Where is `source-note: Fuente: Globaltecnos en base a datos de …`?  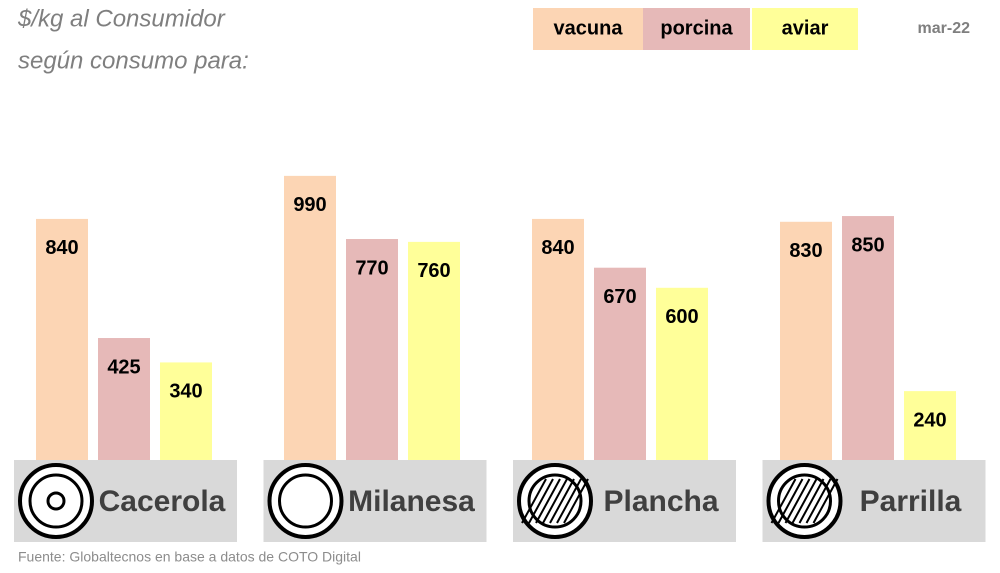 source-note: Fuente: Globaltecnos en base a datos de … is located at coordinates (189, 557).